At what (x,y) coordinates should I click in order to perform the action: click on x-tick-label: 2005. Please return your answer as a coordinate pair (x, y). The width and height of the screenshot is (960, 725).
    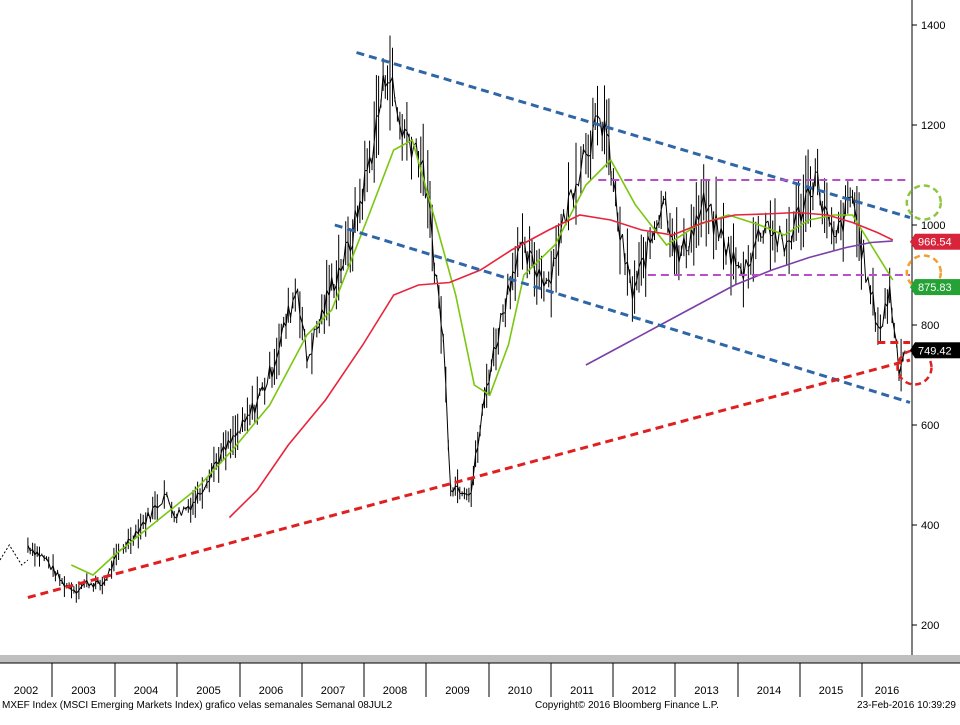
    Looking at the image, I should click on (208, 691).